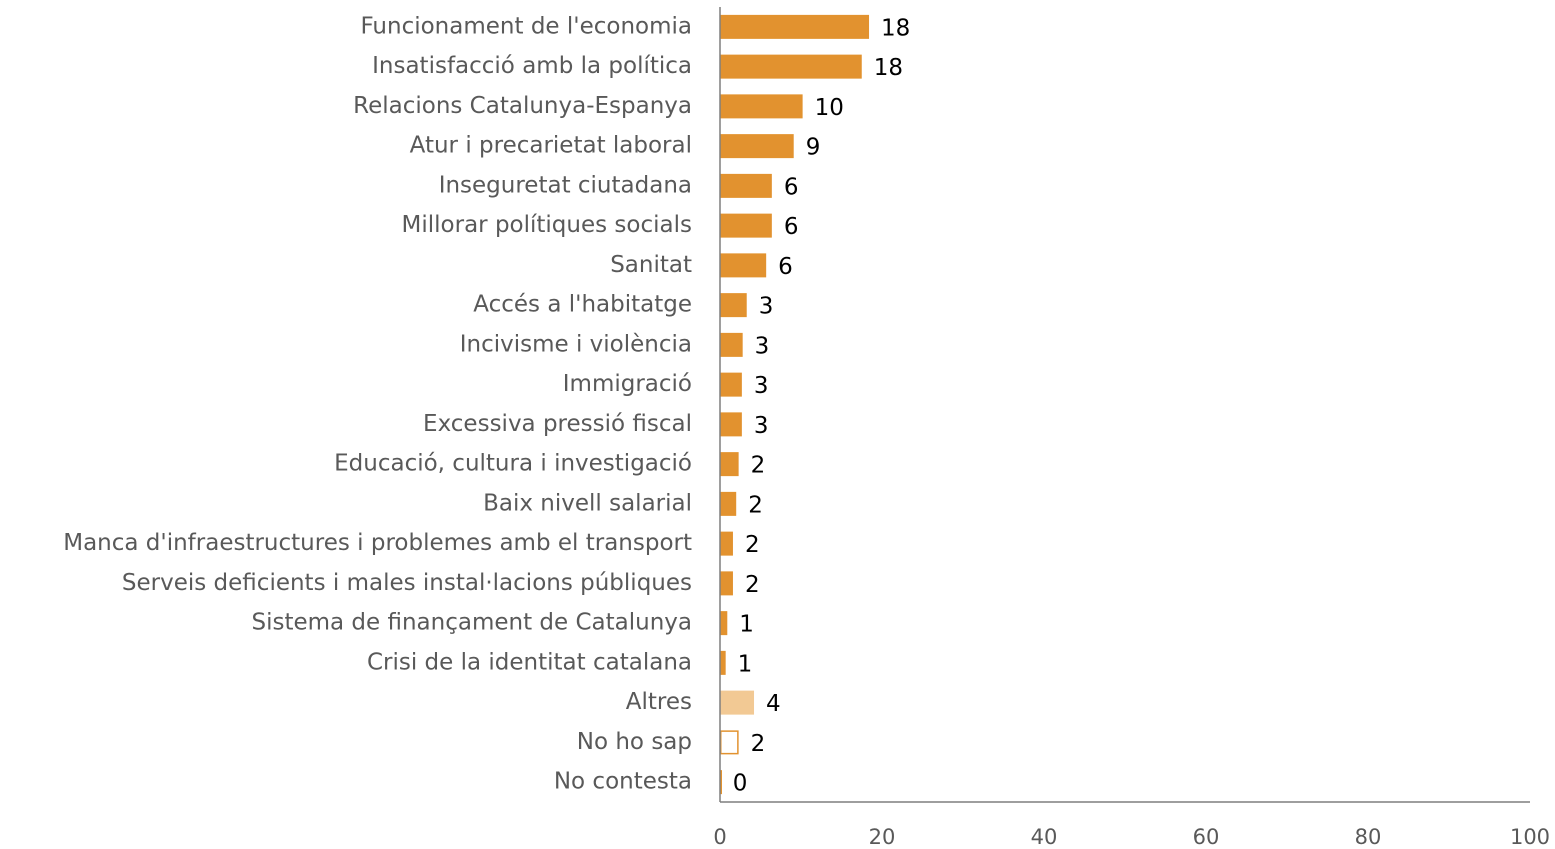 The width and height of the screenshot is (1555, 849). What do you see at coordinates (547, 225) in the screenshot?
I see `y-tick-label: Millorar polítiques socials` at bounding box center [547, 225].